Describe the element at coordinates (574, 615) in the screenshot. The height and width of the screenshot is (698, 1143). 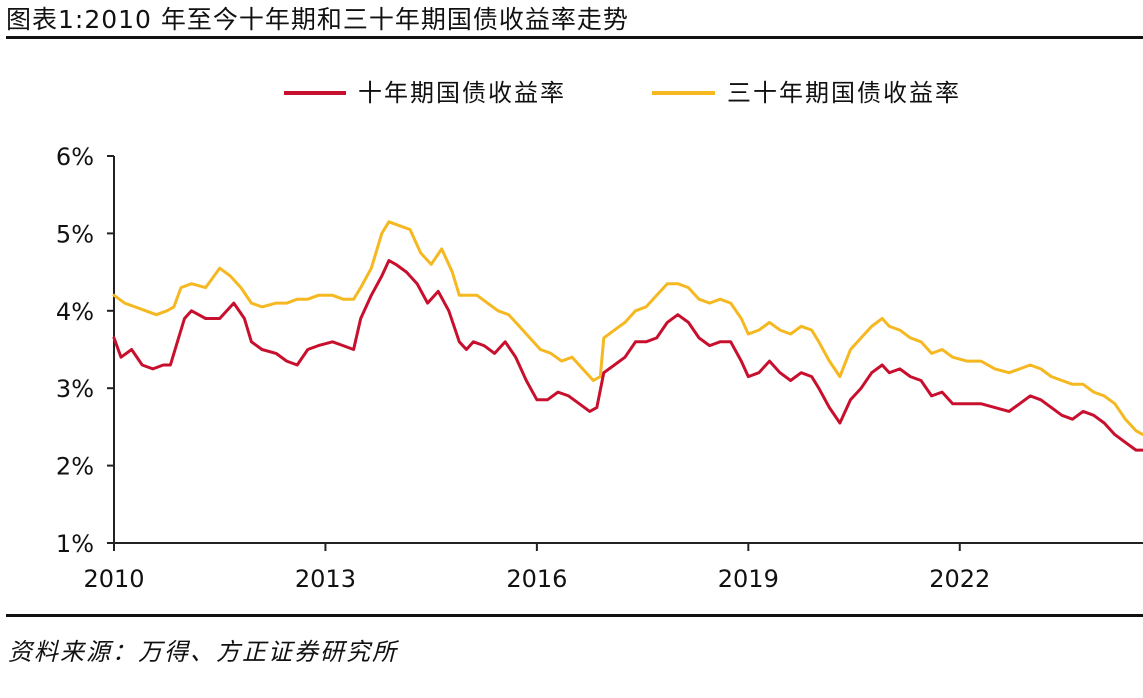
I see `bottom-rule` at that location.